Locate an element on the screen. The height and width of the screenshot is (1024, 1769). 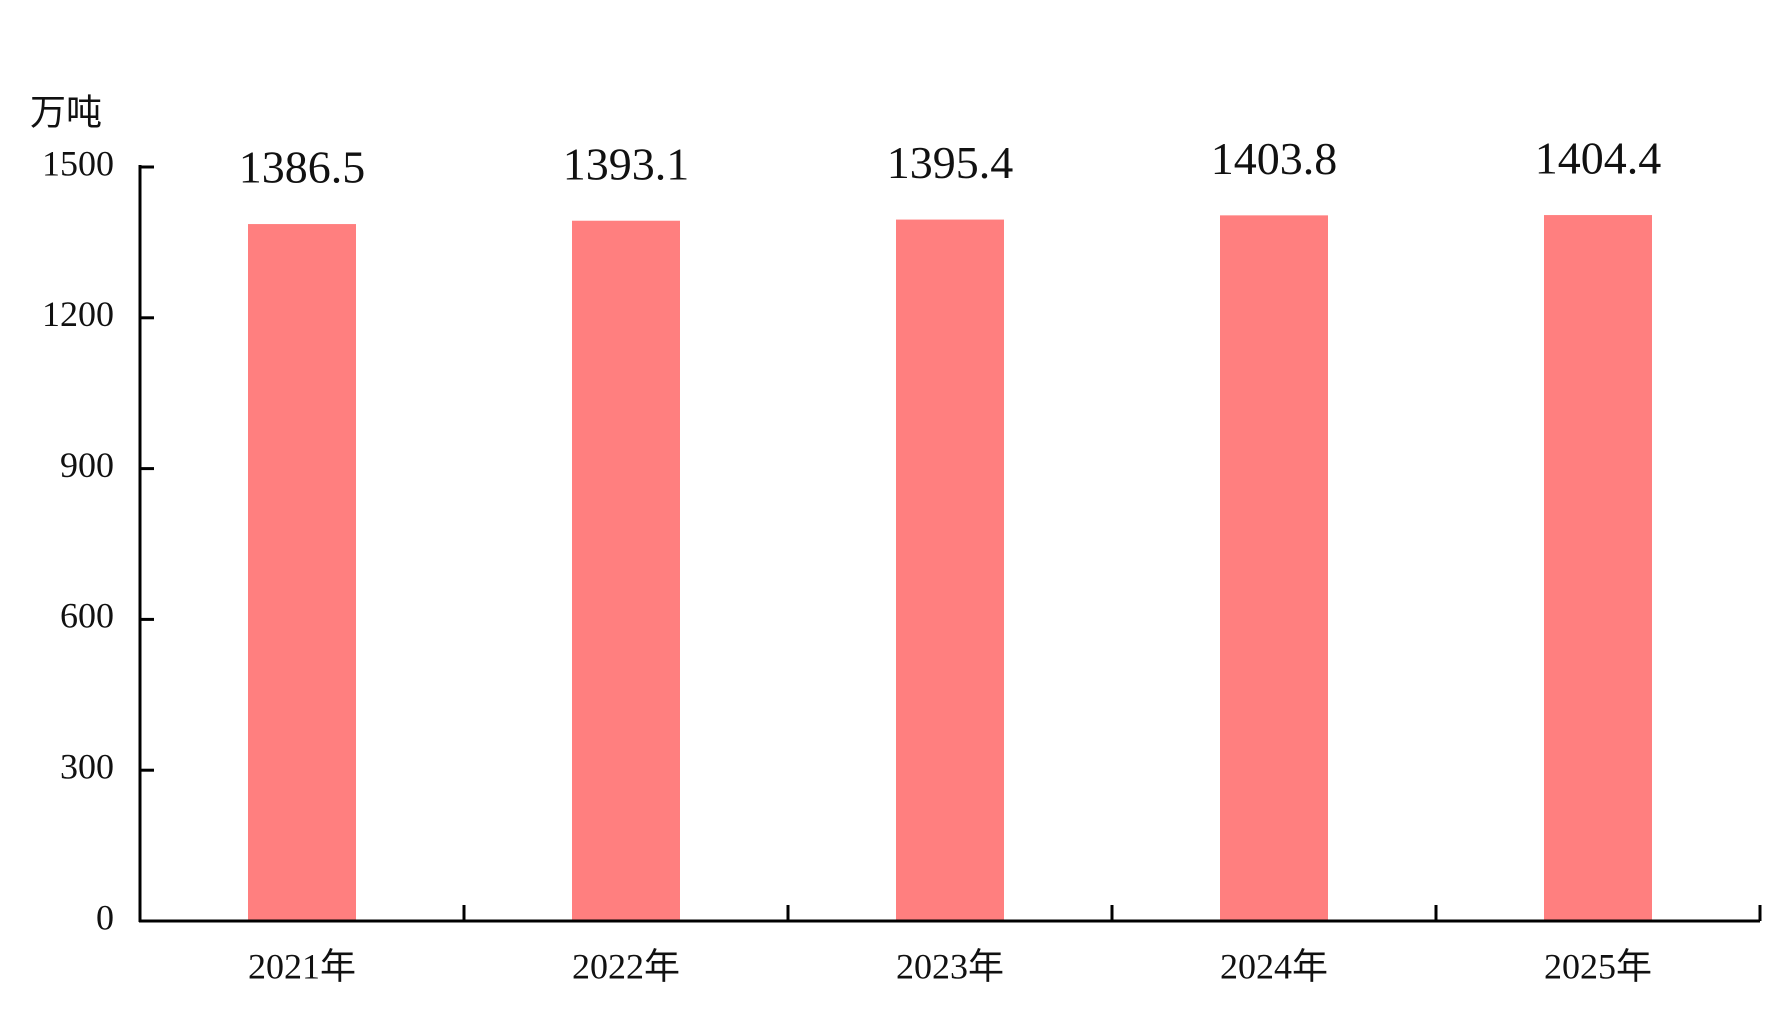
x-tick-label: 2021年 is located at coordinates (302, 966).